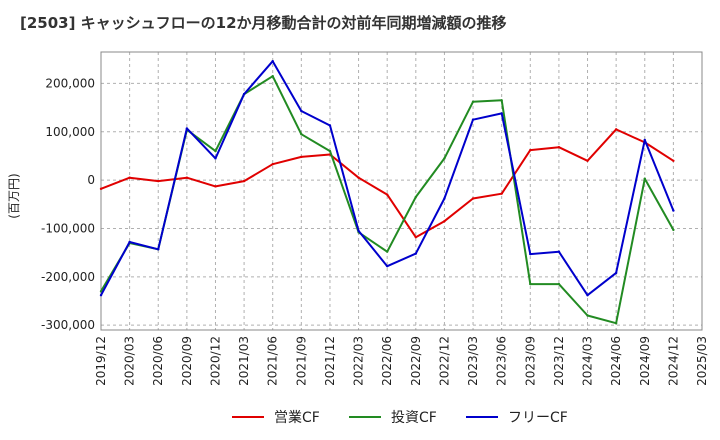 This screenshot has height=440, width=720. Describe the element at coordinates (530, 361) in the screenshot. I see `x-tick-label: 2023/09` at that location.